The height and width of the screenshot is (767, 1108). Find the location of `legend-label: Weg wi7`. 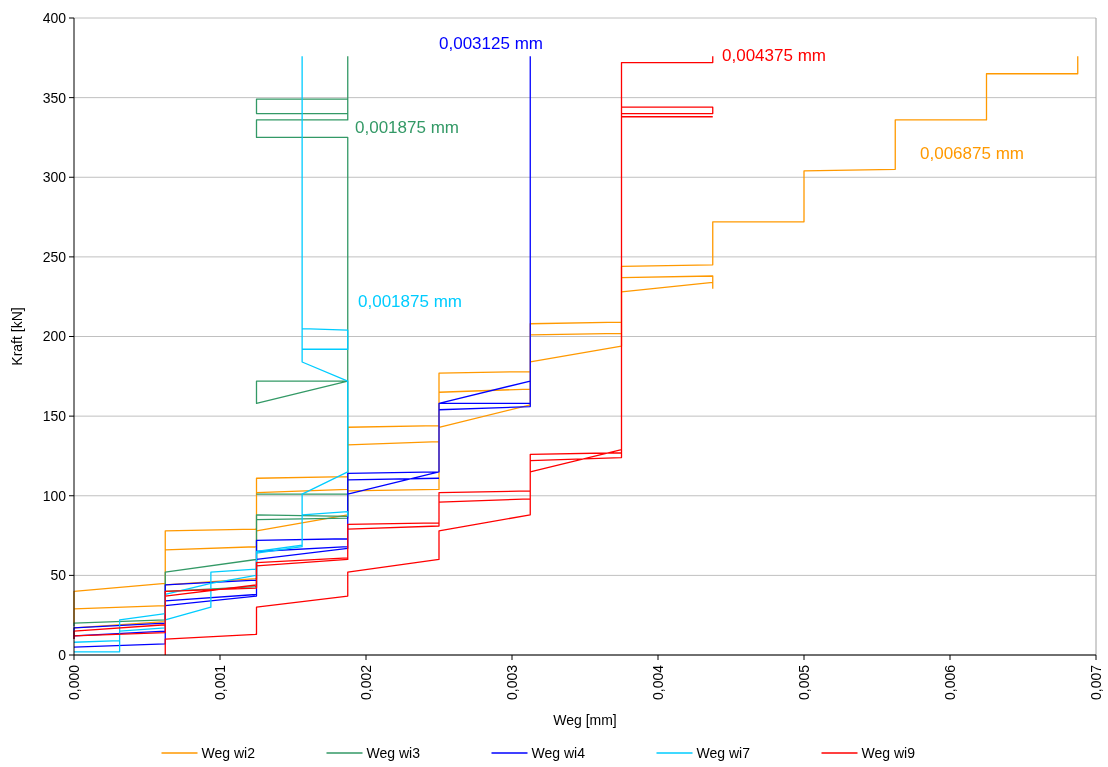

legend-label: Weg wi7 is located at coordinates (723, 752).